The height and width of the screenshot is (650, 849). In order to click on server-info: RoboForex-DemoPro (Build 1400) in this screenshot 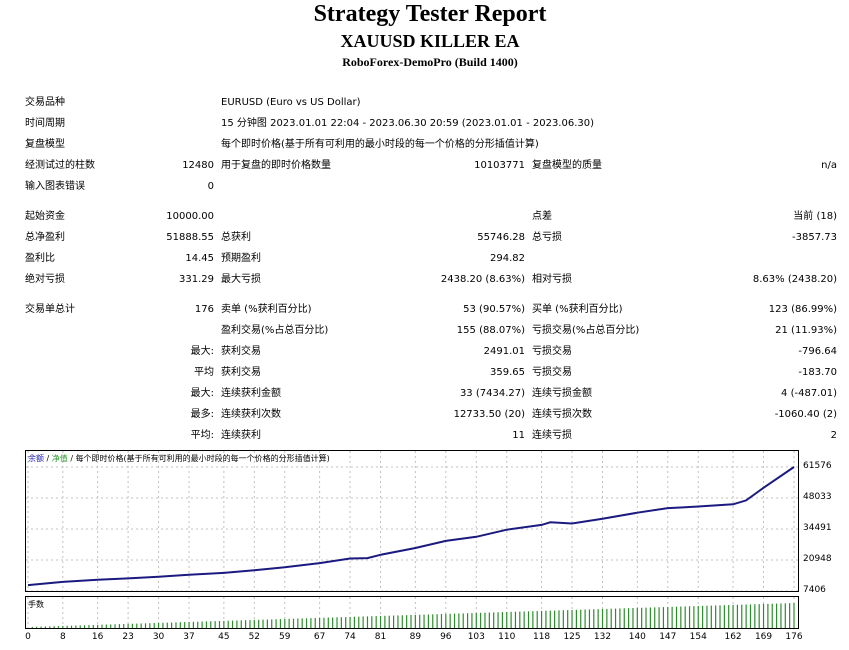, I will do `click(430, 62)`.